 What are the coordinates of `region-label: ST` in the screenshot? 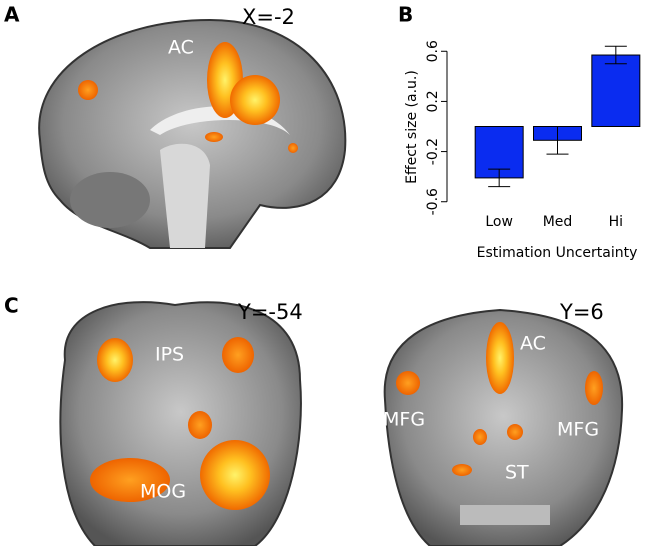 It's located at (517, 473).